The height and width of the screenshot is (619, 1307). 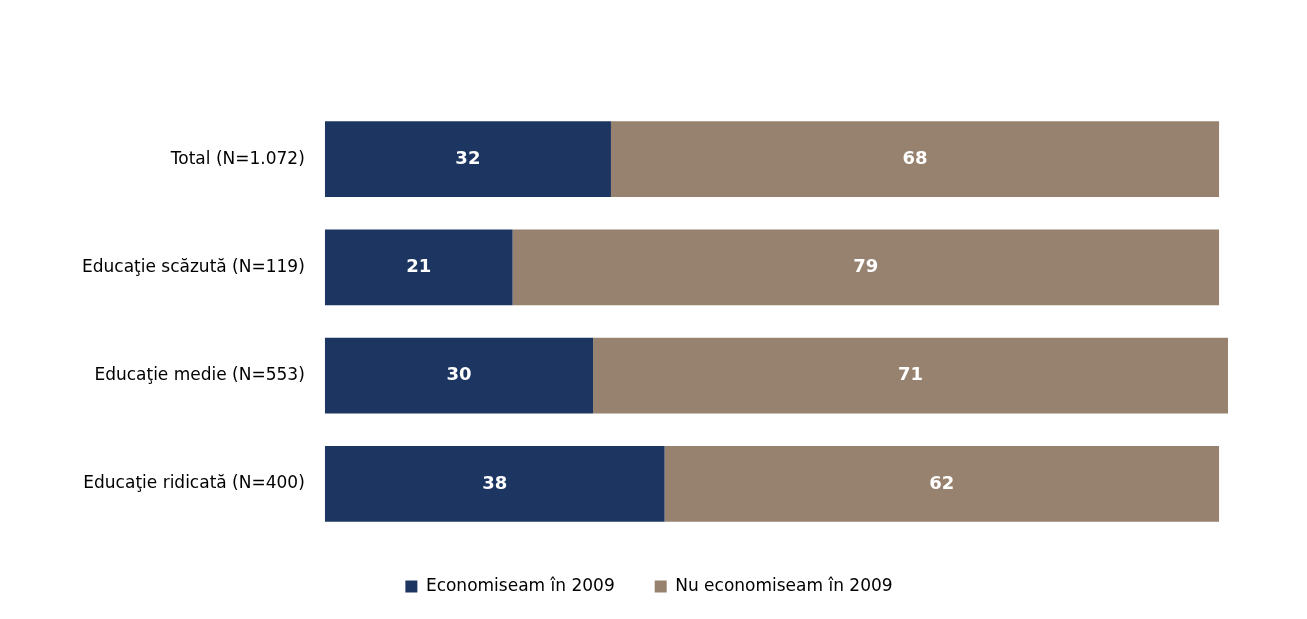 What do you see at coordinates (915, 157) in the screenshot?
I see `data-label: 68` at bounding box center [915, 157].